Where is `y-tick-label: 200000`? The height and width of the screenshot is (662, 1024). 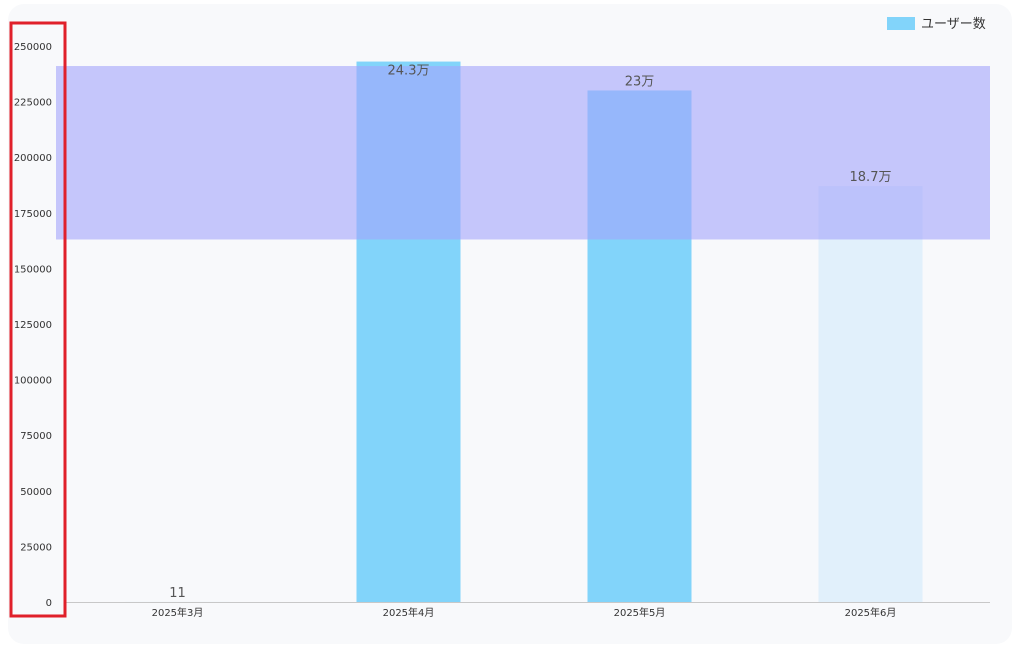
y-tick-label: 200000 is located at coordinates (33, 158).